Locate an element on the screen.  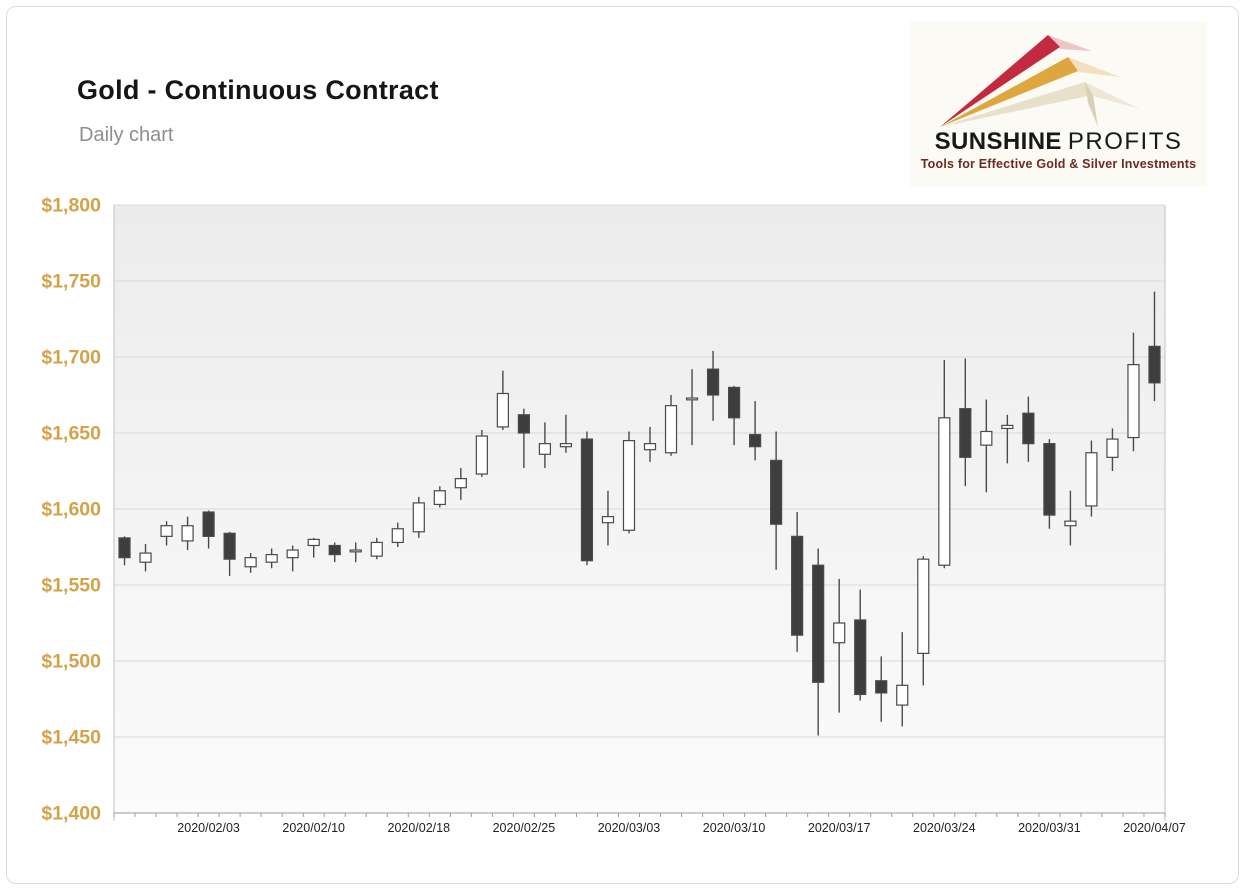
x-axis-label: 2020/03/24 is located at coordinates (944, 828).